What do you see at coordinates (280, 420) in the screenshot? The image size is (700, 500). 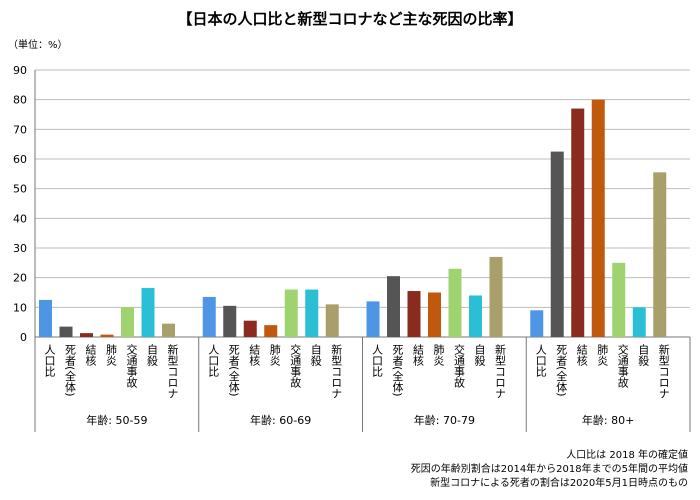 I see `group-label: 年齢: 60-69` at bounding box center [280, 420].